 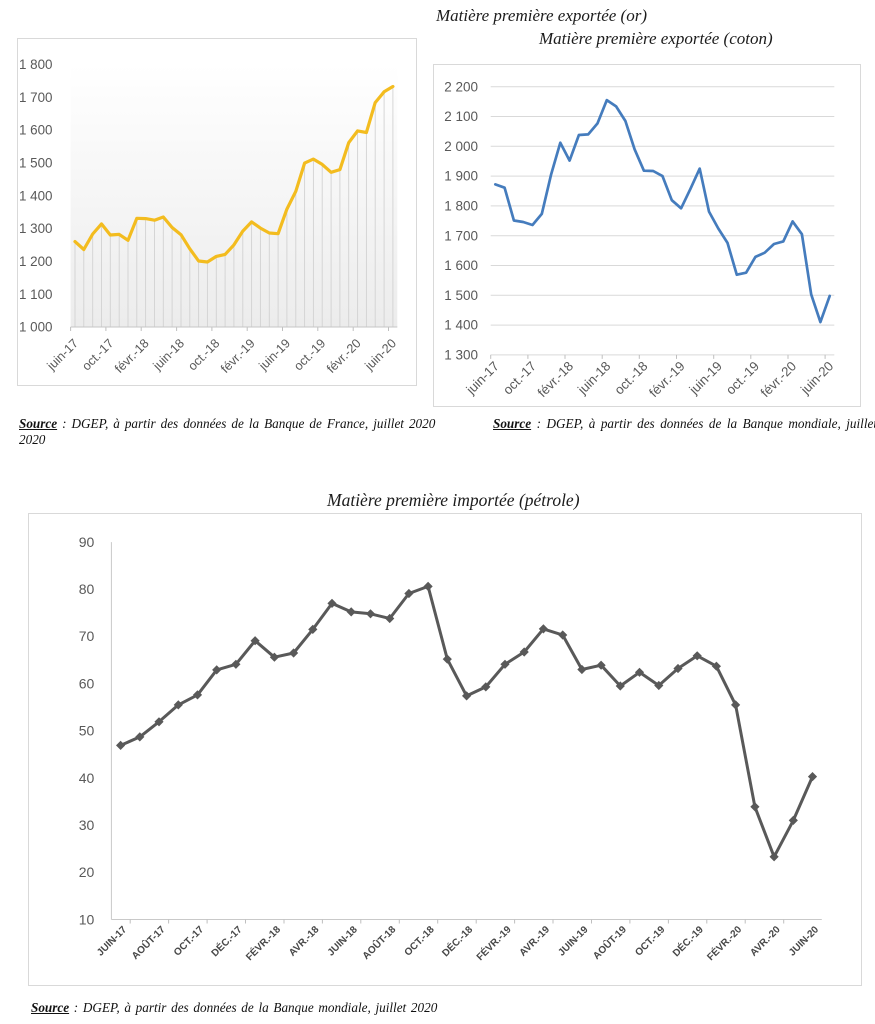 What do you see at coordinates (87, 683) in the screenshot?
I see `svg-text: 60` at bounding box center [87, 683].